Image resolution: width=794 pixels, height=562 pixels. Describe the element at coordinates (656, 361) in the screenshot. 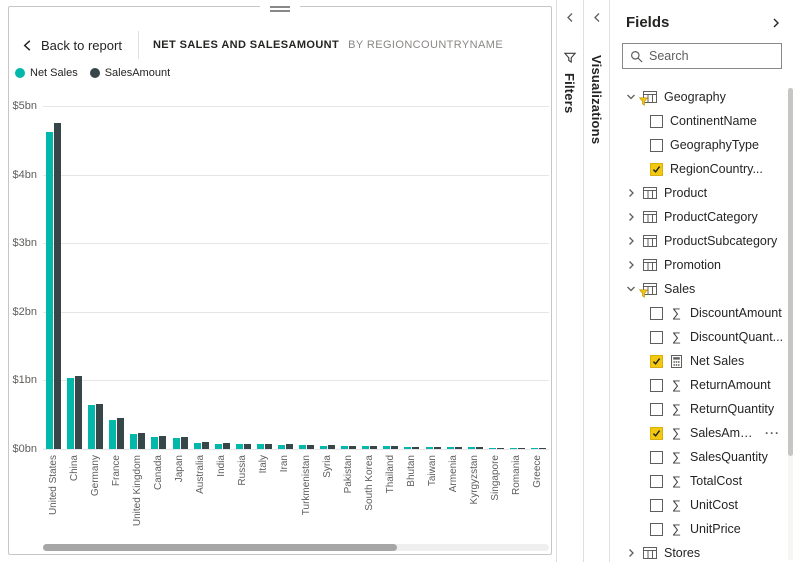

I see `checkbox-net-sales` at that location.